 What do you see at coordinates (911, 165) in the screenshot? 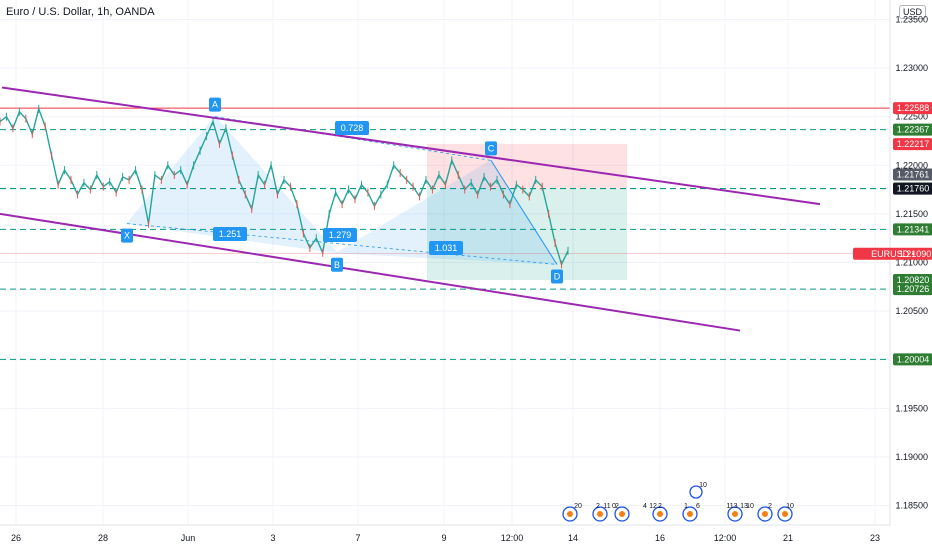
I see `y-tick-label: 1.22000` at bounding box center [911, 165].